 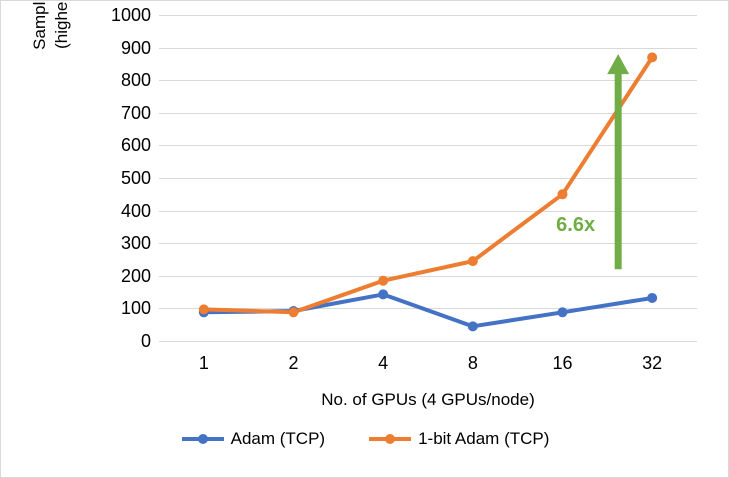 I want to click on x-axis-tick-label: 32, so click(x=652, y=363).